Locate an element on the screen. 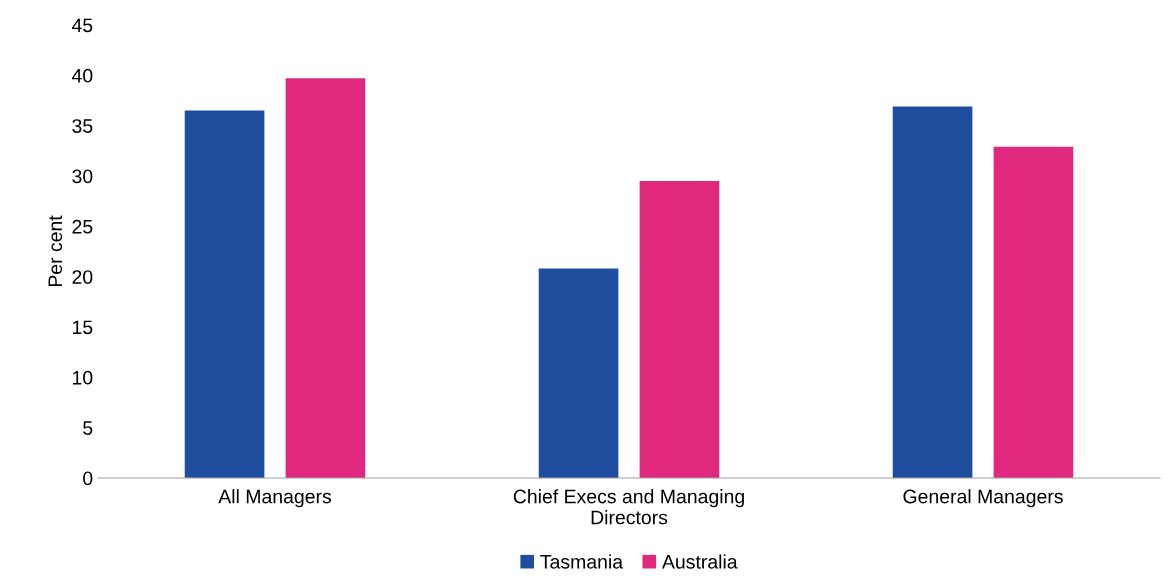  x-tick-label: Chief Execs and Managing Directors is located at coordinates (628, 507).